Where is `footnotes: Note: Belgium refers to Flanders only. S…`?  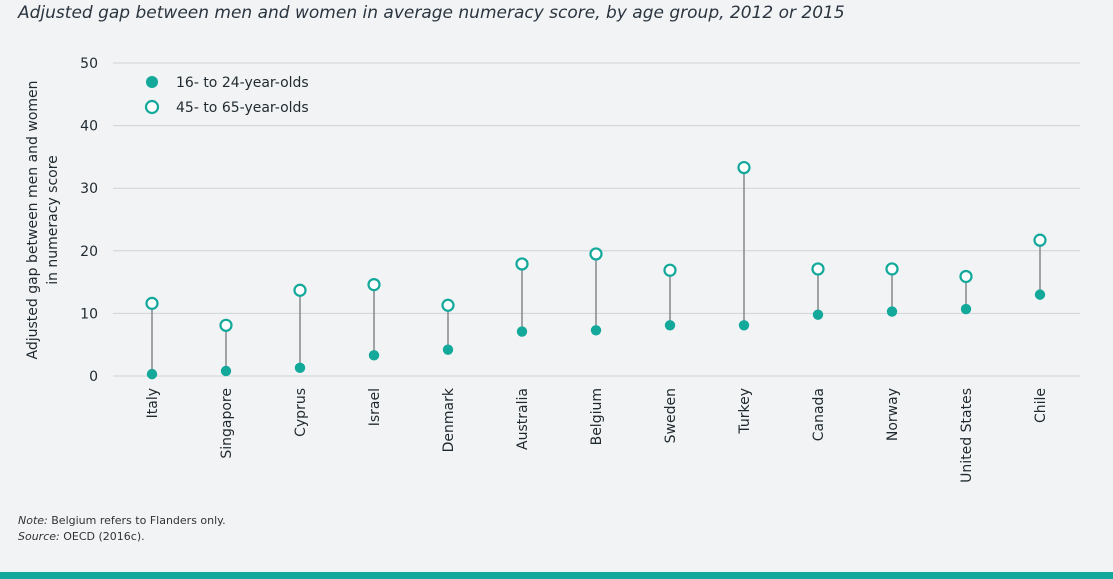 footnotes: Note: Belgium refers to Flanders only. S… is located at coordinates (122, 529).